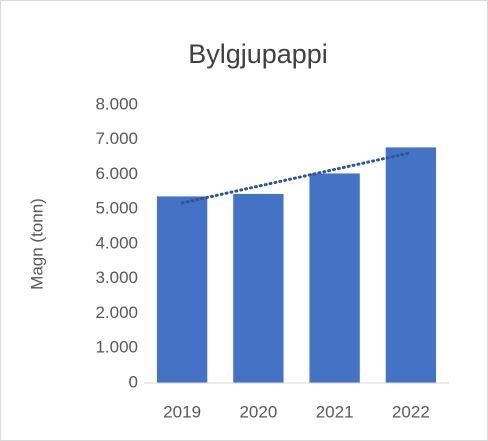 This screenshot has width=488, height=441. Describe the element at coordinates (116, 138) in the screenshot. I see `y-tick-label: 7.000` at that location.